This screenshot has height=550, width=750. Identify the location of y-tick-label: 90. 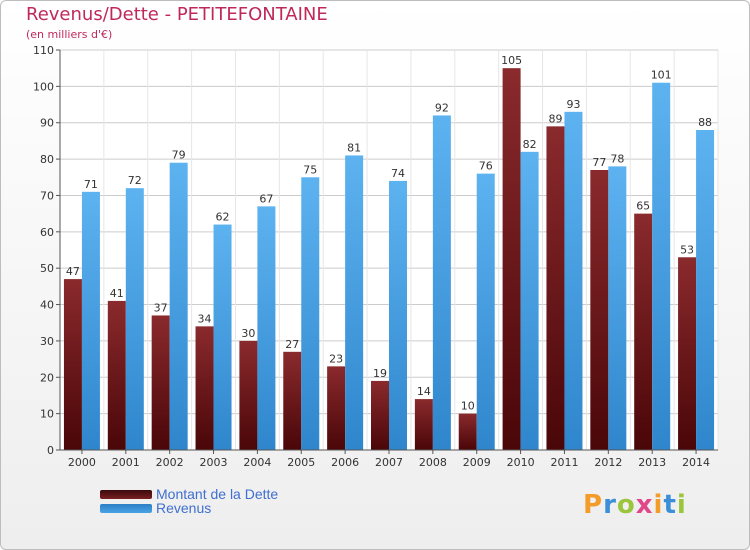
(47, 123).